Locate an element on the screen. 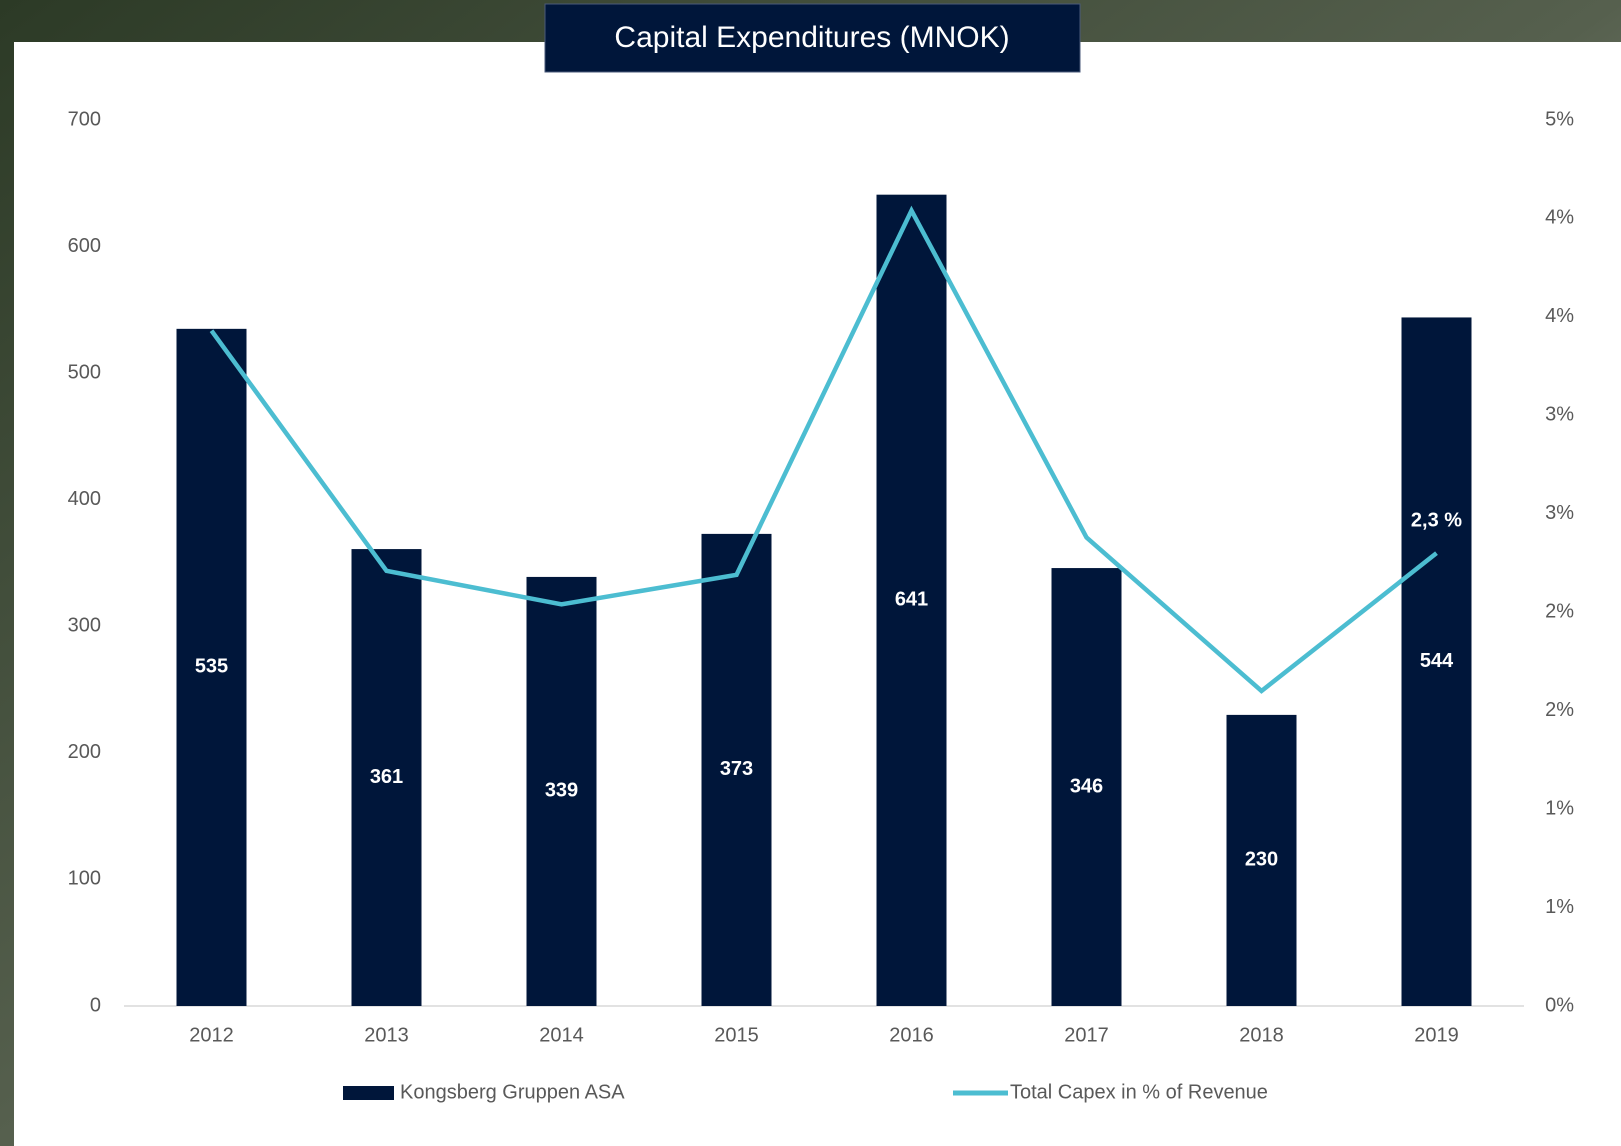 The height and width of the screenshot is (1146, 1621). x-tick-label: 2017 is located at coordinates (1086, 1035).